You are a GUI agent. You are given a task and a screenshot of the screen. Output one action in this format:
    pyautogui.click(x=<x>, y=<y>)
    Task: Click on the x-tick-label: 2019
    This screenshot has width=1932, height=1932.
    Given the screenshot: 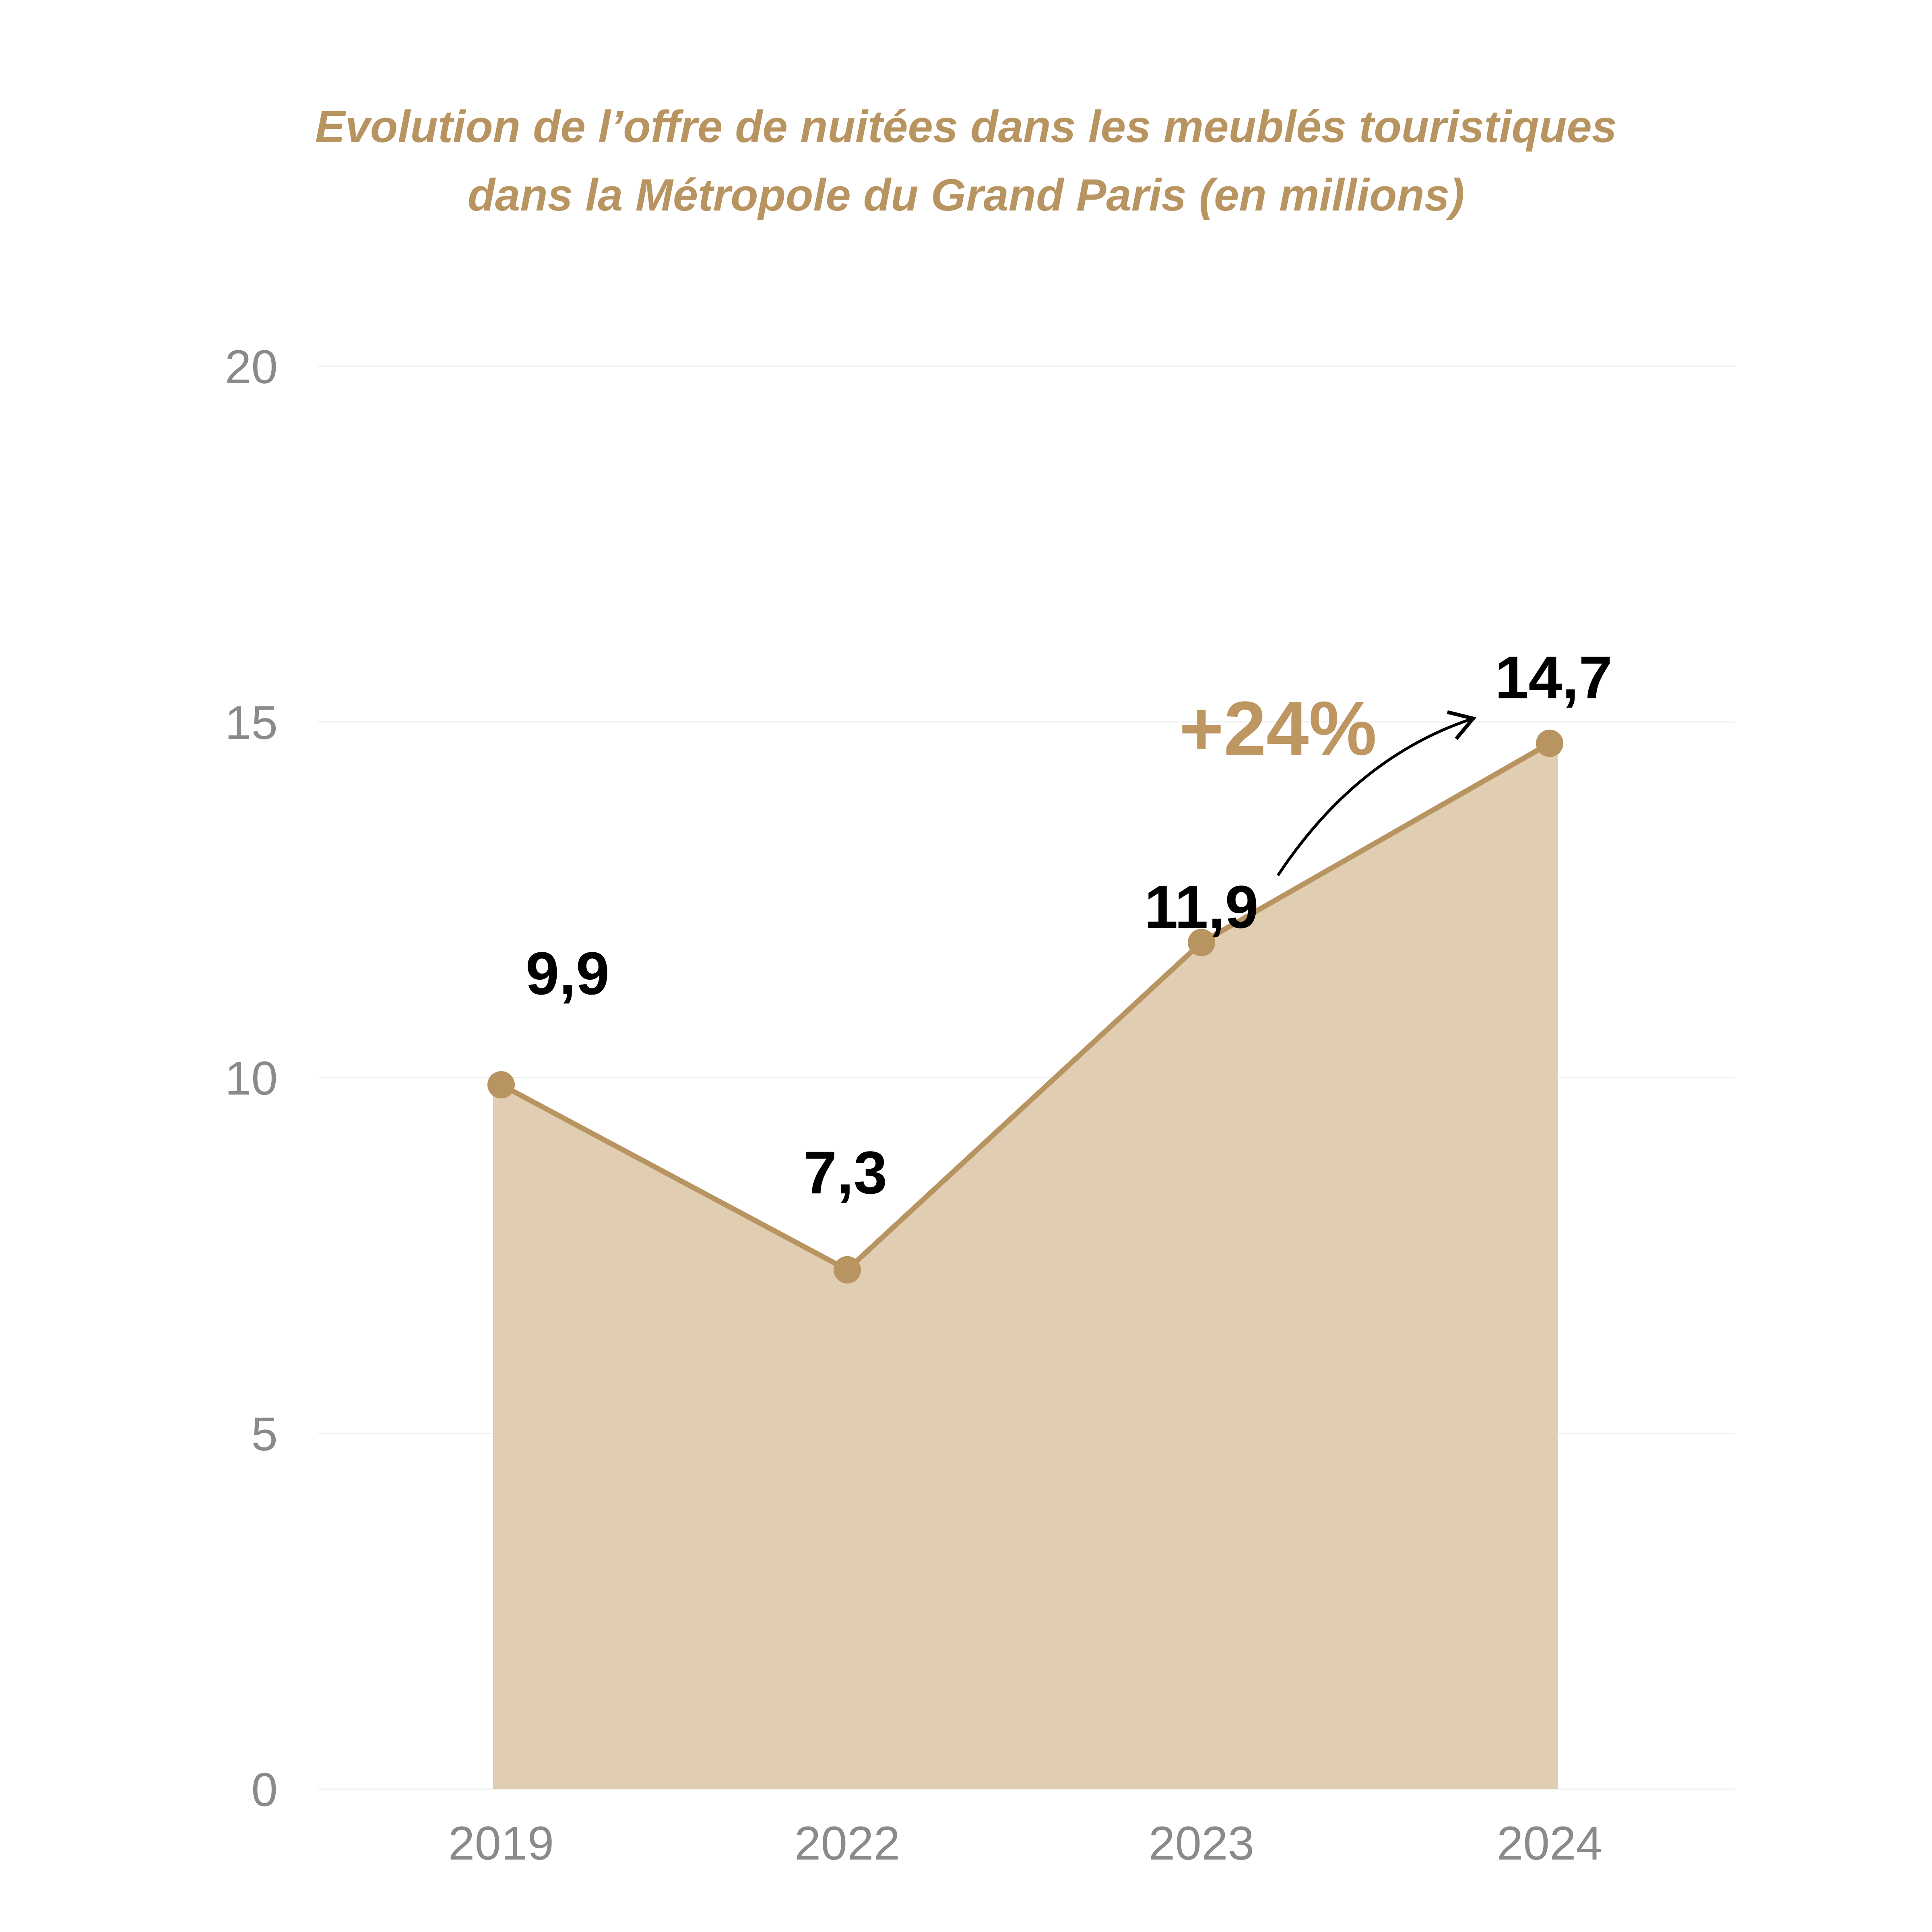 What is the action you would take?
    pyautogui.click(x=501, y=1844)
    